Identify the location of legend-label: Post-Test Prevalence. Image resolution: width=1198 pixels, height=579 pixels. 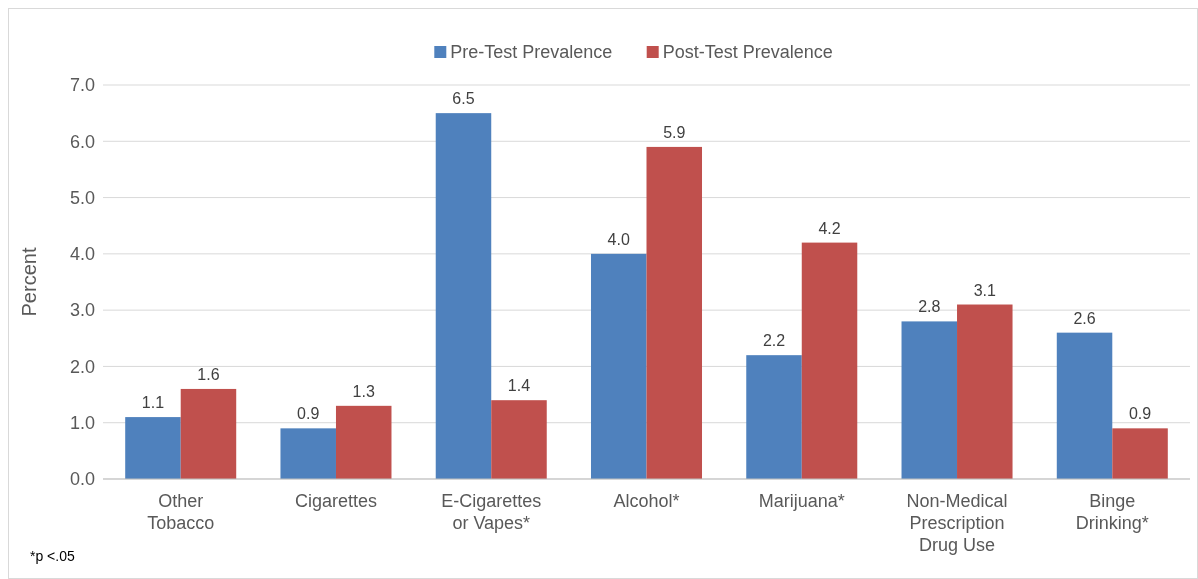
(747, 52).